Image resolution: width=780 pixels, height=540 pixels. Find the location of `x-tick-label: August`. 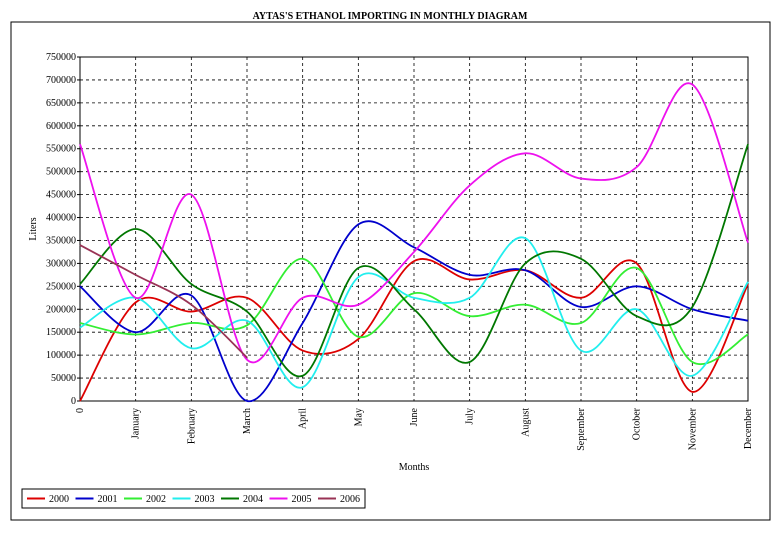

x-tick-label: August is located at coordinates (525, 422).